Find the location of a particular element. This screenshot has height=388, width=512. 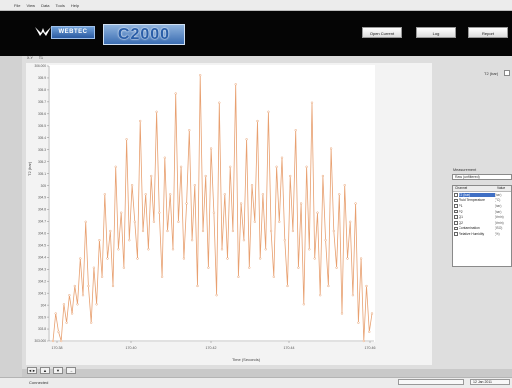

trace-checkbox is located at coordinates (507, 73).